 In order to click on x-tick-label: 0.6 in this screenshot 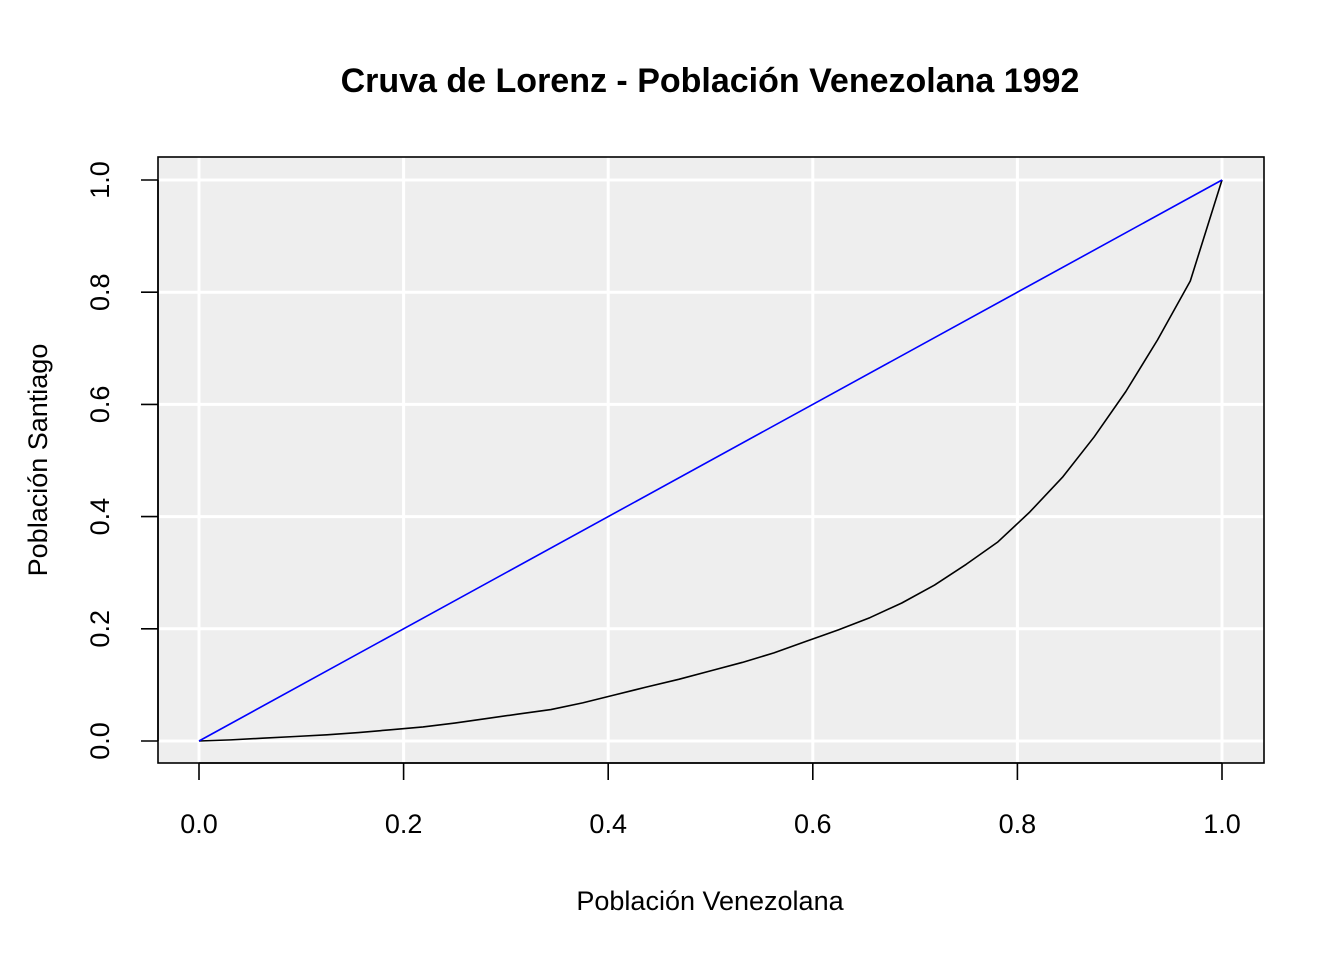, I will do `click(813, 824)`.